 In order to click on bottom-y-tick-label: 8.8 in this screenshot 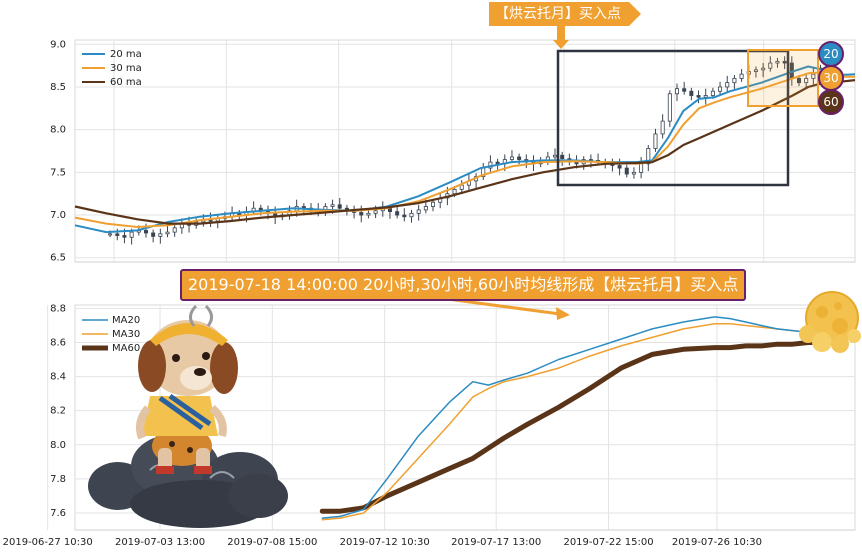, I will do `click(58, 308)`.